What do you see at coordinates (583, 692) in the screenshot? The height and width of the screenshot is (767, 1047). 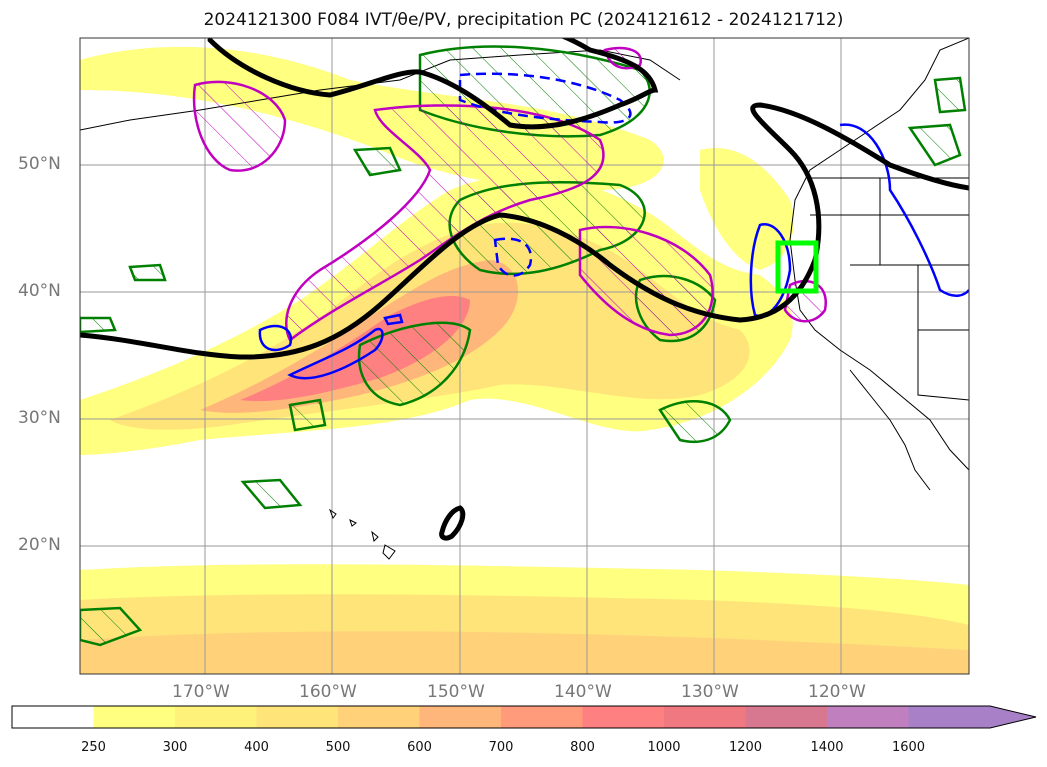 I see `lon-label-140w: 140°W` at bounding box center [583, 692].